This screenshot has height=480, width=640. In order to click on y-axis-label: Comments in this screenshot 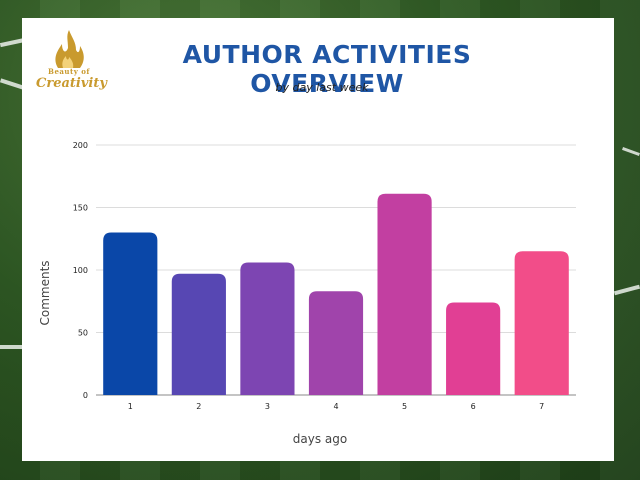, I will do `click(45, 292)`.